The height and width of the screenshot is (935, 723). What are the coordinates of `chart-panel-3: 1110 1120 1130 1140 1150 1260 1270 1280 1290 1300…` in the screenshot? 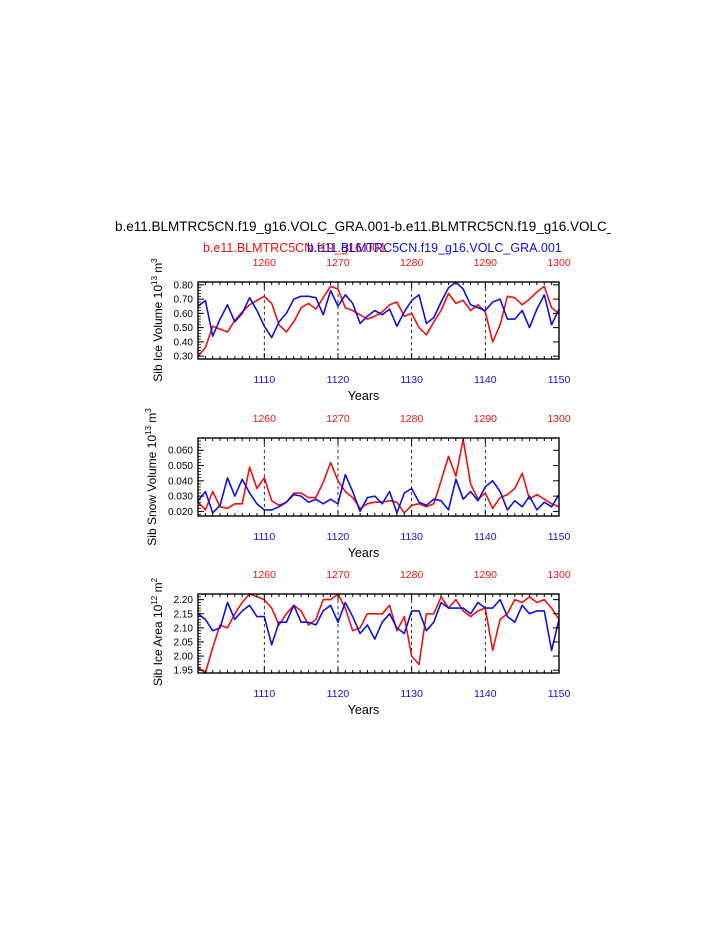 It's located at (360, 643).